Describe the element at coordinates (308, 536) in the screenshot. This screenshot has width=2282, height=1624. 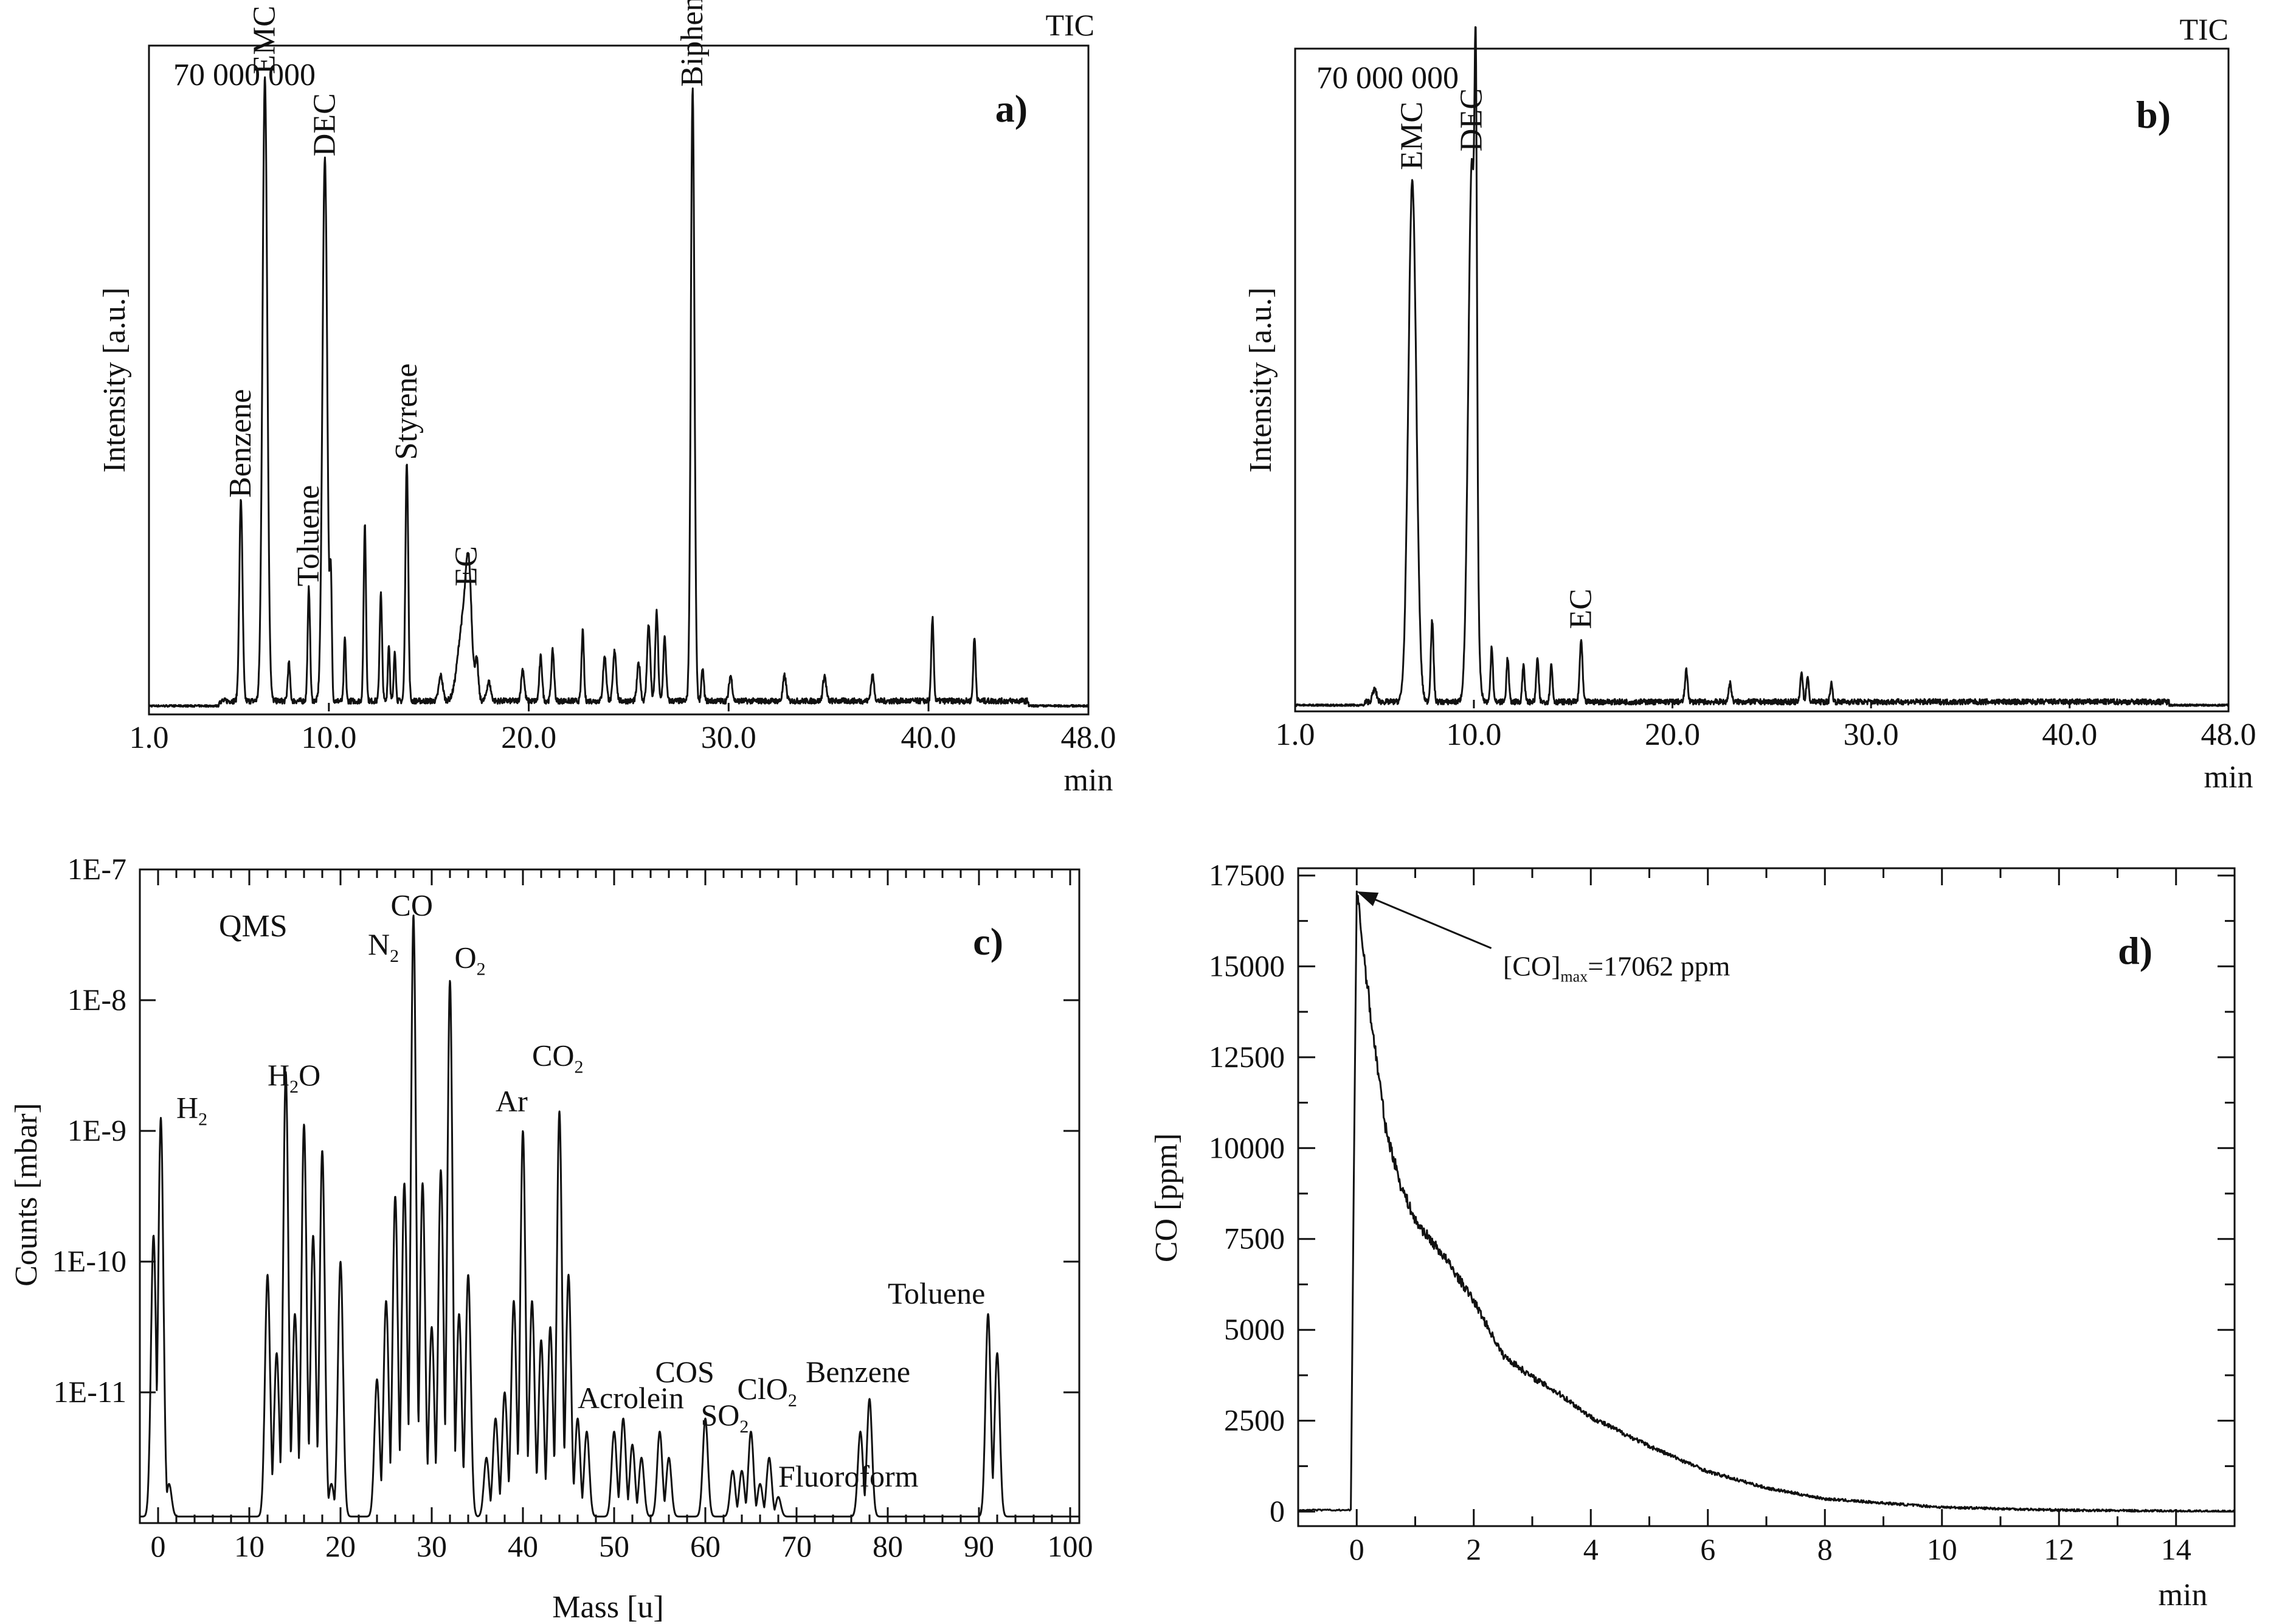
I see `panel-a-peak-label: Toluene` at that location.